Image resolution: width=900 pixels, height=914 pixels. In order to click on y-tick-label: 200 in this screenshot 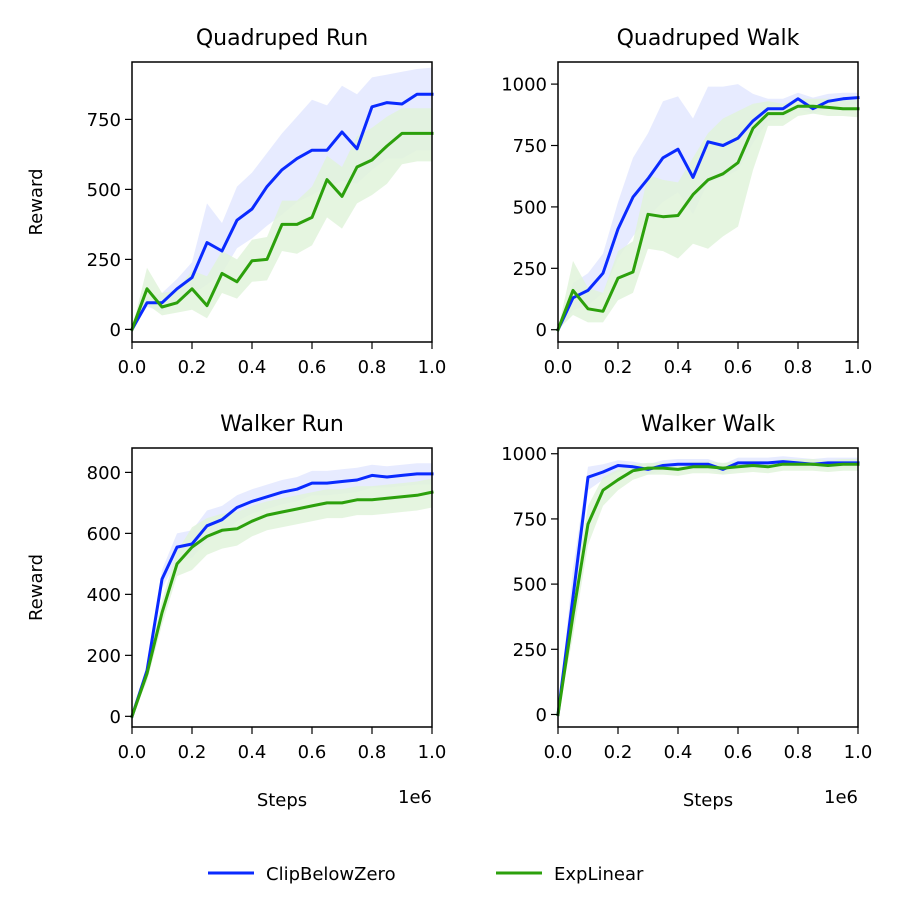, I will do `click(104, 656)`.